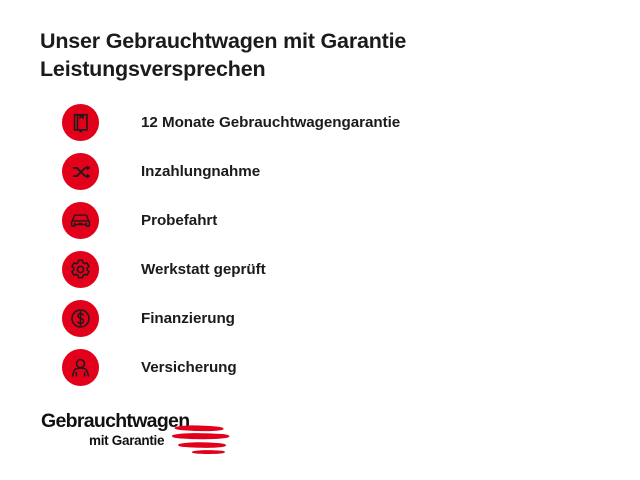  Describe the element at coordinates (179, 220) in the screenshot. I see `feature-label: Probefahrt` at that location.